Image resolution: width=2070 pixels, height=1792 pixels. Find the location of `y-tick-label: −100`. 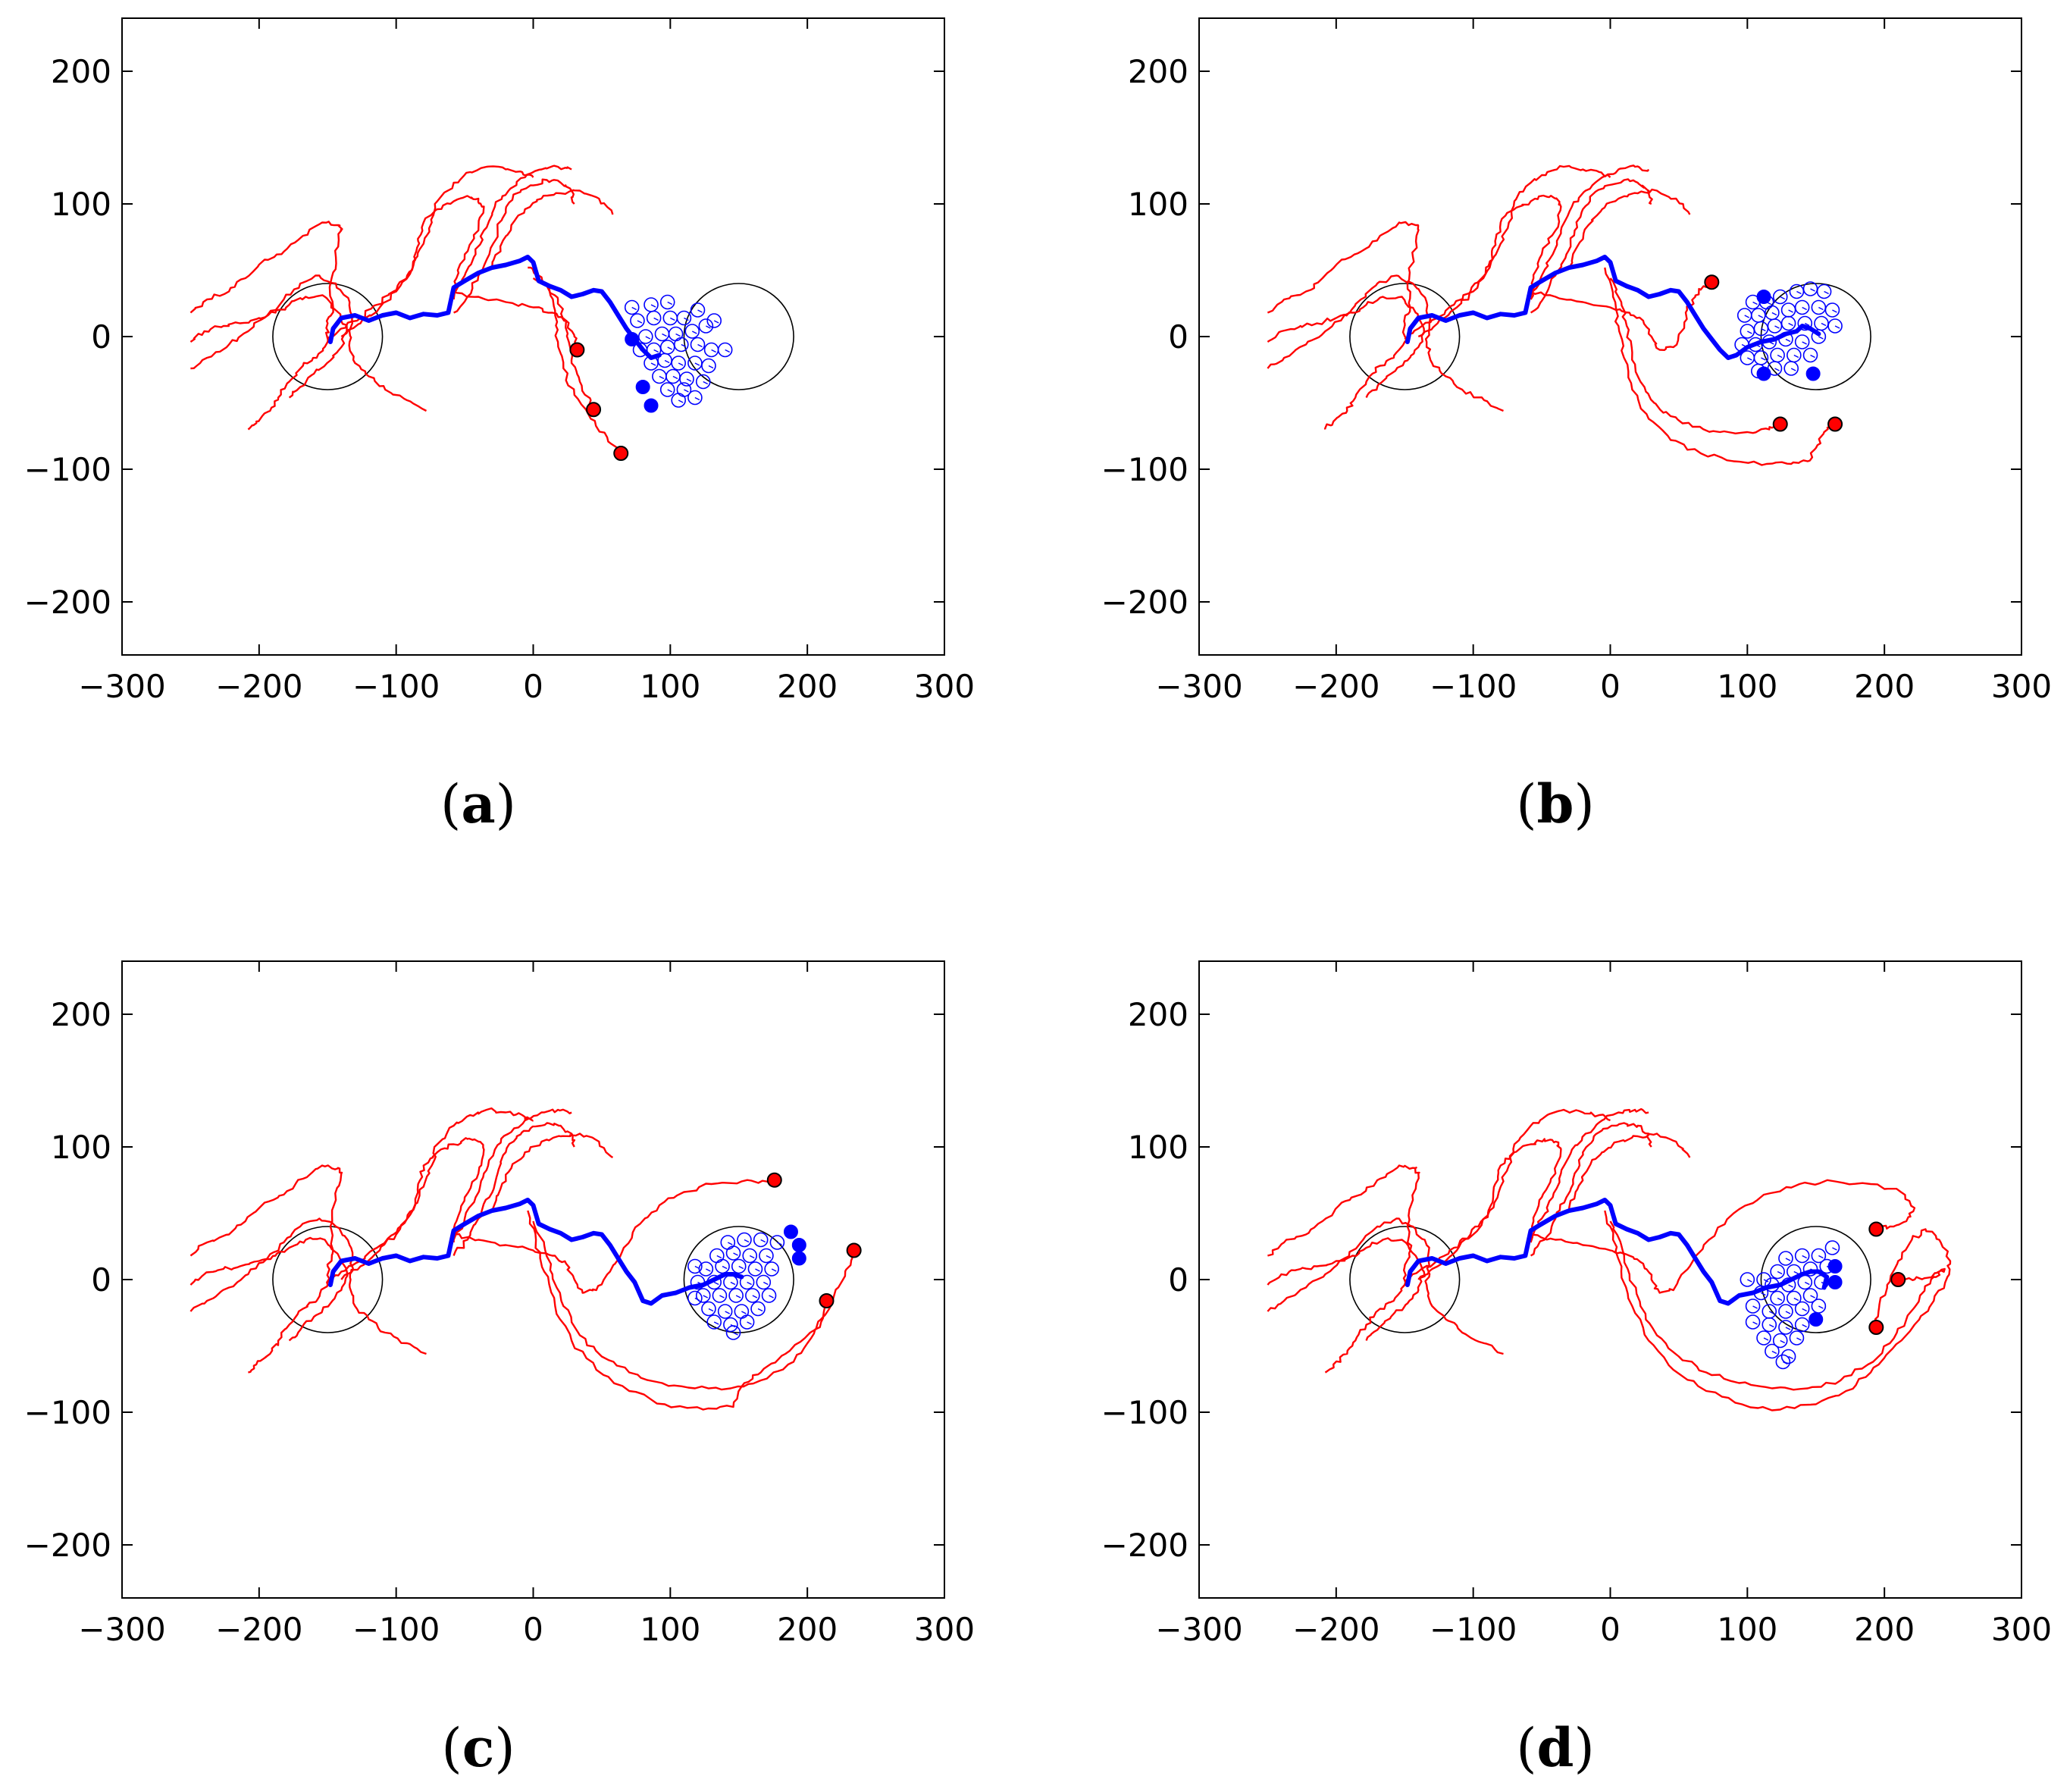

y-tick-label: −100 is located at coordinates (1144, 1412).